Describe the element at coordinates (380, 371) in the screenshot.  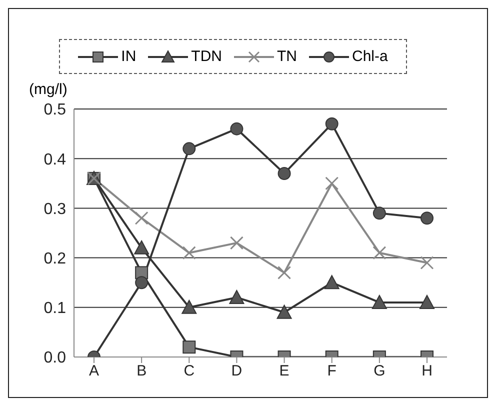
I see `x-tick-label: G` at that location.